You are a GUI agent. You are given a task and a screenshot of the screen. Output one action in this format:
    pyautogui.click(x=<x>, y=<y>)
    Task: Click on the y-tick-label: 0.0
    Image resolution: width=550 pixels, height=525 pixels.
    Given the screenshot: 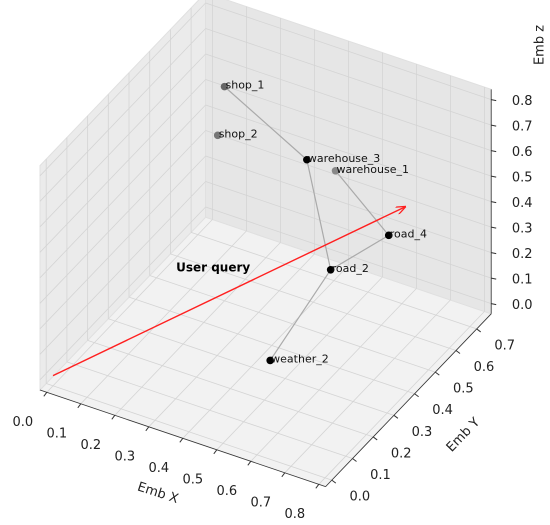 What is the action you would take?
    pyautogui.click(x=359, y=497)
    